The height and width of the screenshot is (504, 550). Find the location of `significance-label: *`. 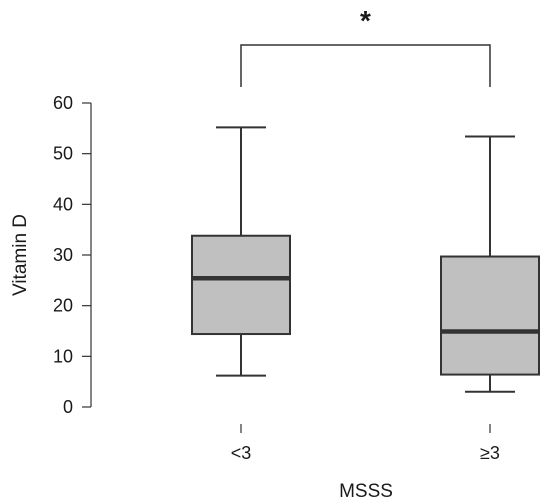

significance-label: * is located at coordinates (365, 20).